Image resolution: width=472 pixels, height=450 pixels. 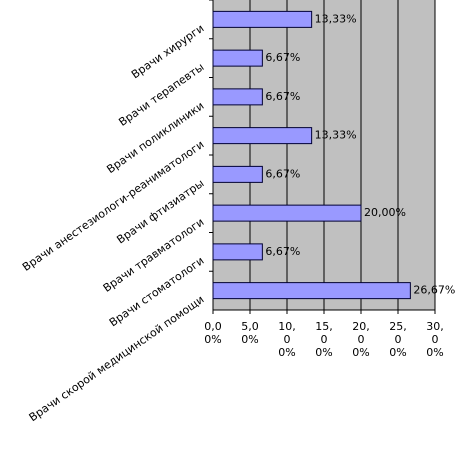 What do you see at coordinates (434, 290) in the screenshot?
I see `value-label: 26,67%` at bounding box center [434, 290].